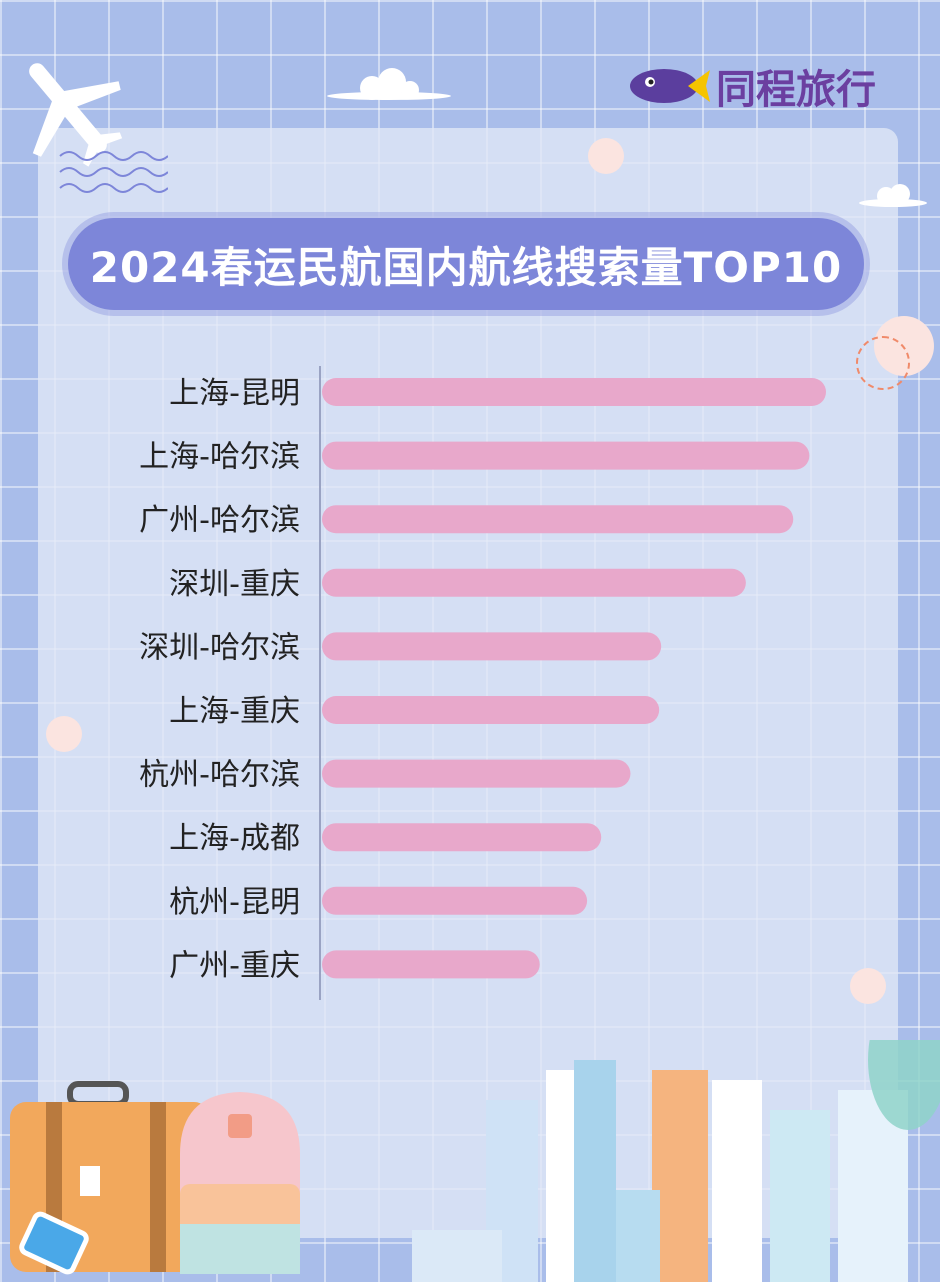 Image resolution: width=940 pixels, height=1282 pixels. What do you see at coordinates (234, 393) in the screenshot?
I see `category-label: 上海-昆明` at bounding box center [234, 393].